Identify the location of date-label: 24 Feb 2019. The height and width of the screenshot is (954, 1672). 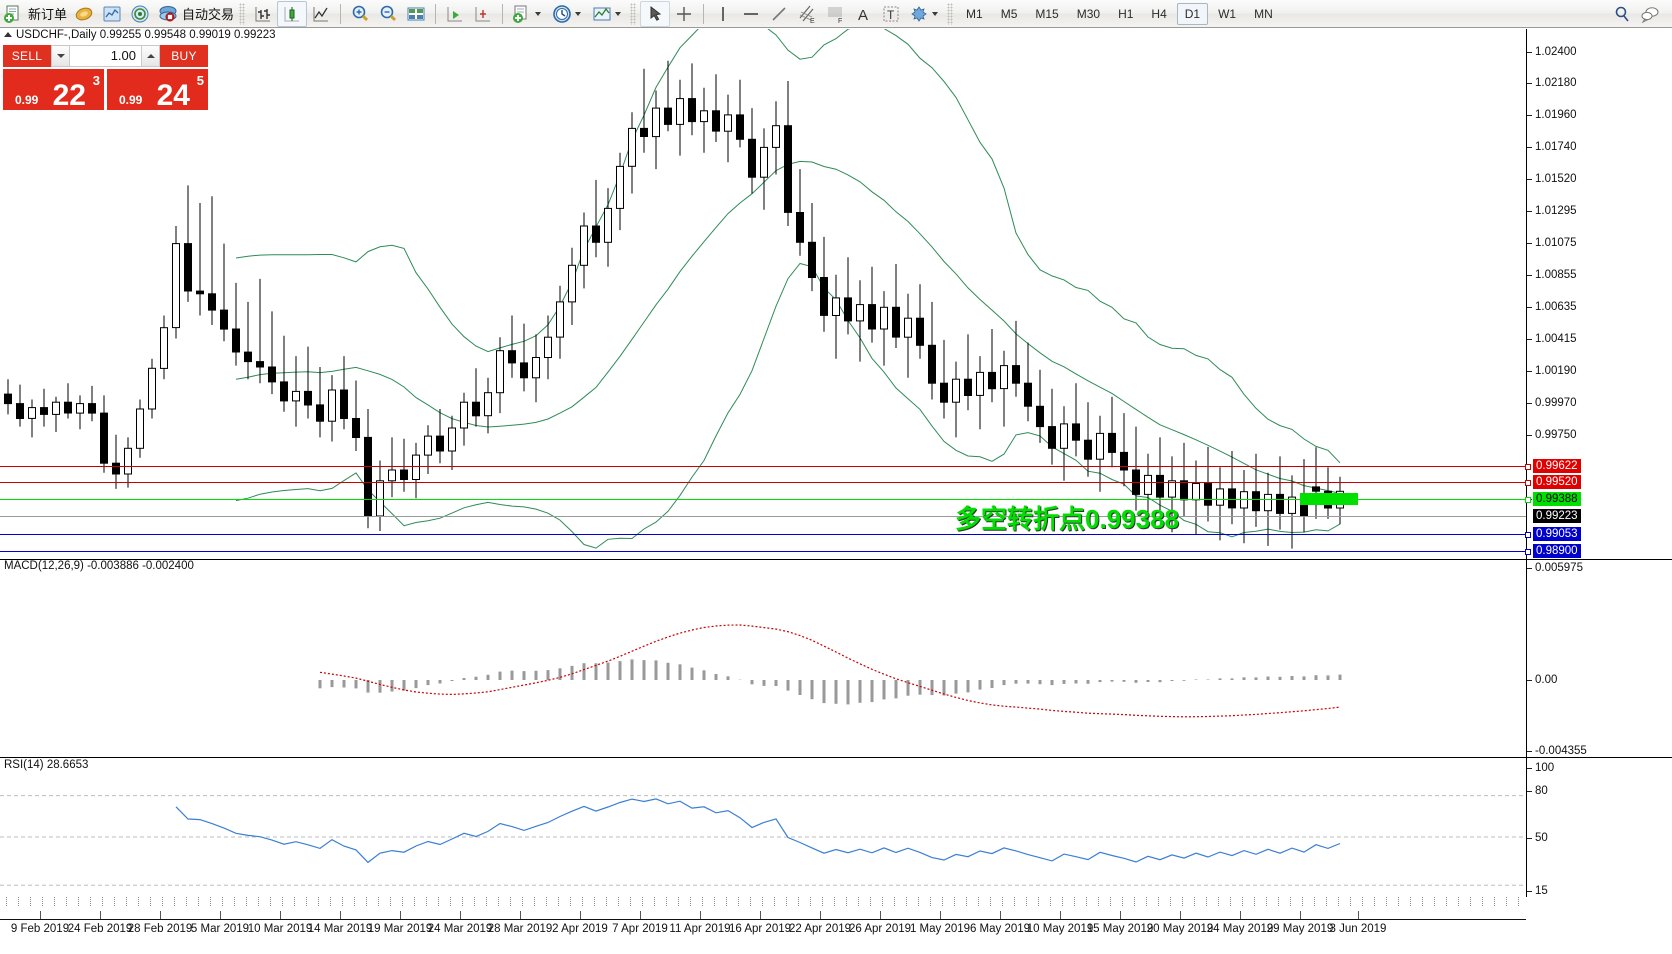
(100, 929).